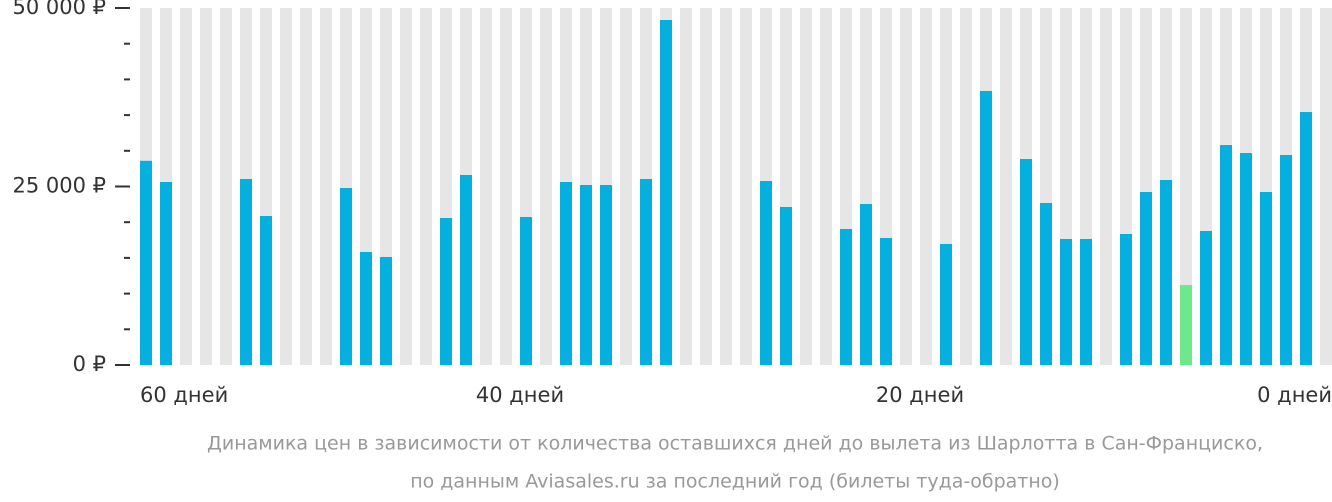 The width and height of the screenshot is (1332, 502). I want to click on y-tick-label: 25 000 ₽, so click(59, 186).